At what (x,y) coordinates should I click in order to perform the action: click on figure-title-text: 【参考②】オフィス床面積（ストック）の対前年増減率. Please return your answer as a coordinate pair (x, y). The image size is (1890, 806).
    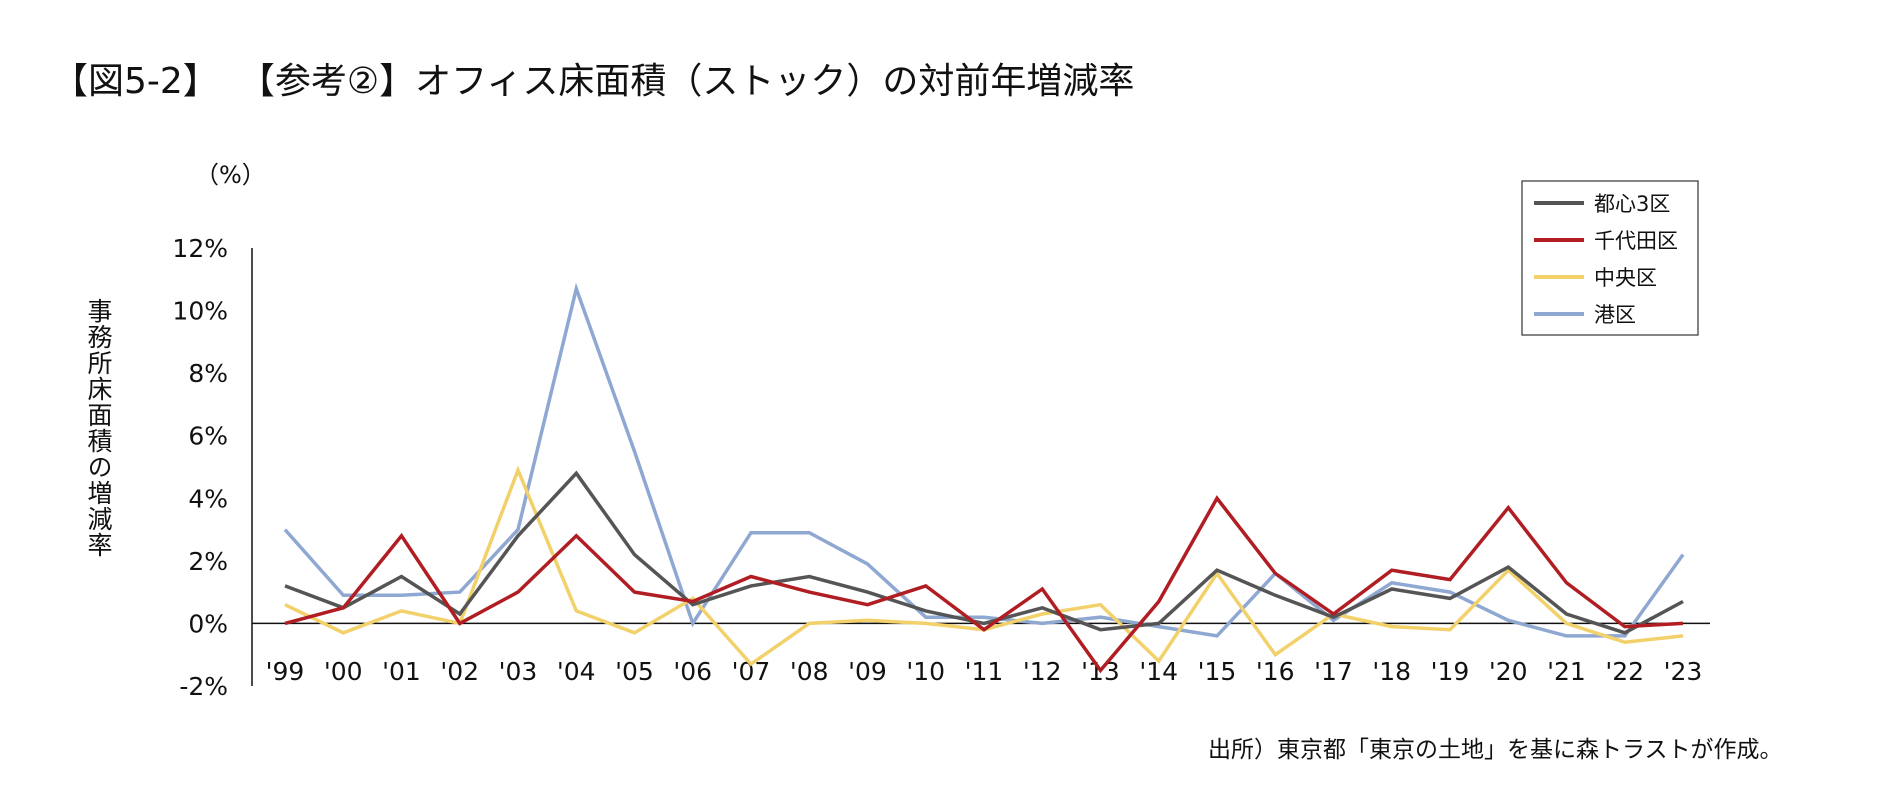
    Looking at the image, I should click on (695, 81).